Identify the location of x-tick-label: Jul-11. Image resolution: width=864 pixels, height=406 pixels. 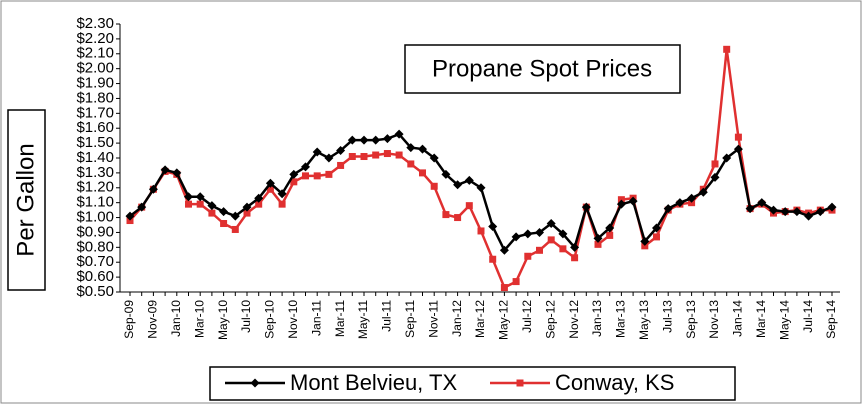
(387, 316).